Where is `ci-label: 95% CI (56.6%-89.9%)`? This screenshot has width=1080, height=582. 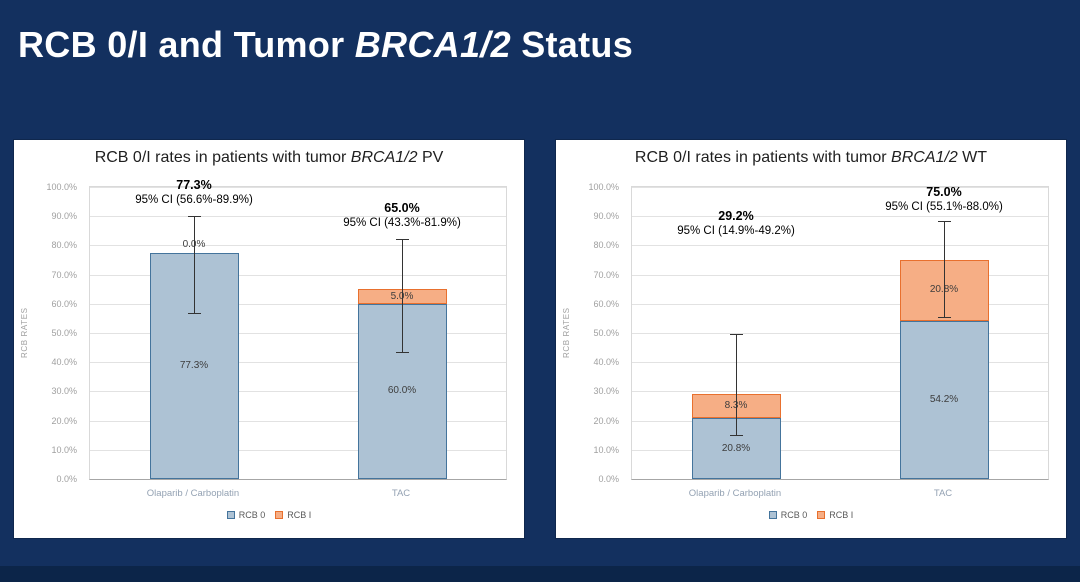
ci-label: 95% CI (56.6%-89.9%) is located at coordinates (194, 199).